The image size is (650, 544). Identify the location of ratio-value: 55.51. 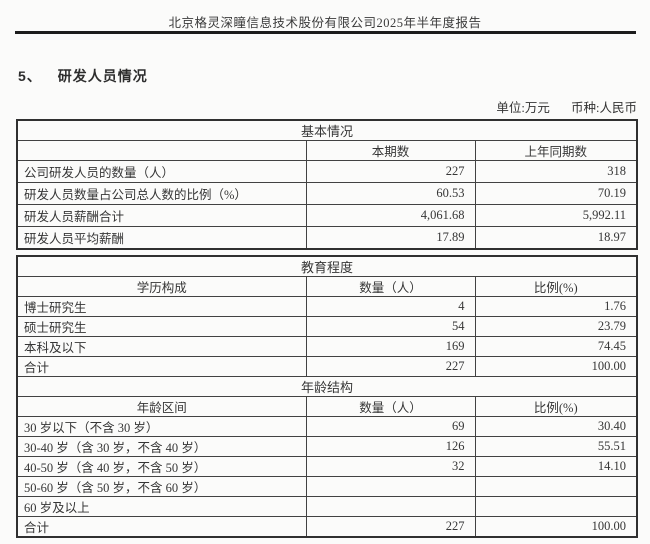
(556, 446).